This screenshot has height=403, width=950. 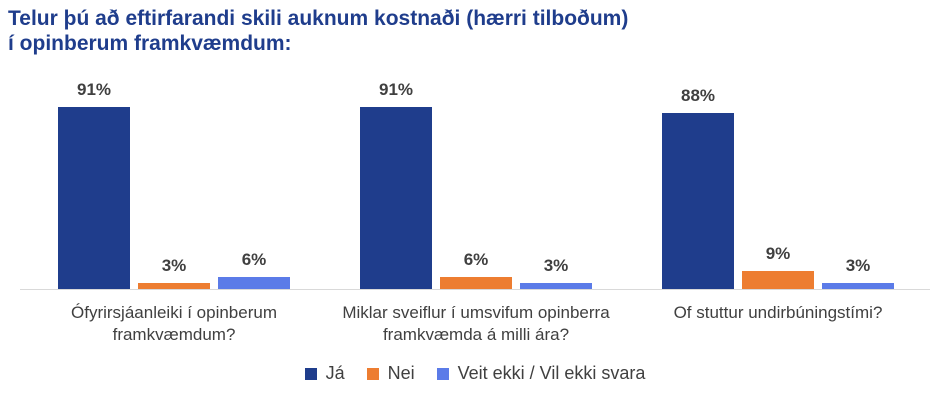 I want to click on data-label-3-series-2: 9%, so click(x=778, y=253).